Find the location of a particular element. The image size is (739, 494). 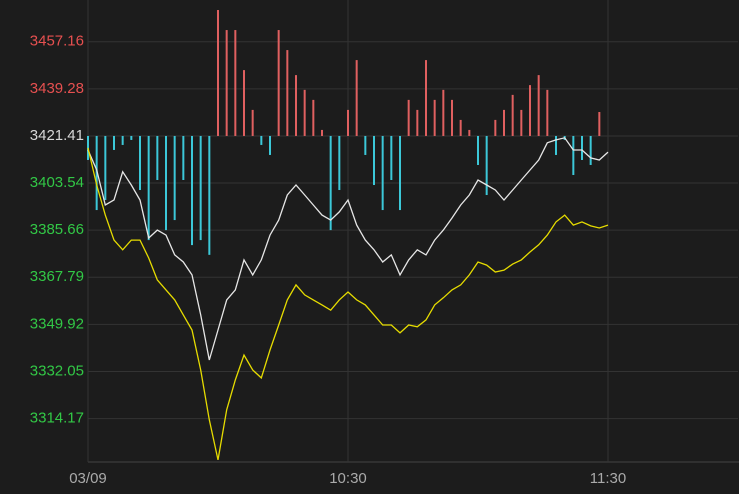

y-tick-label: 3421.41 is located at coordinates (57, 135).